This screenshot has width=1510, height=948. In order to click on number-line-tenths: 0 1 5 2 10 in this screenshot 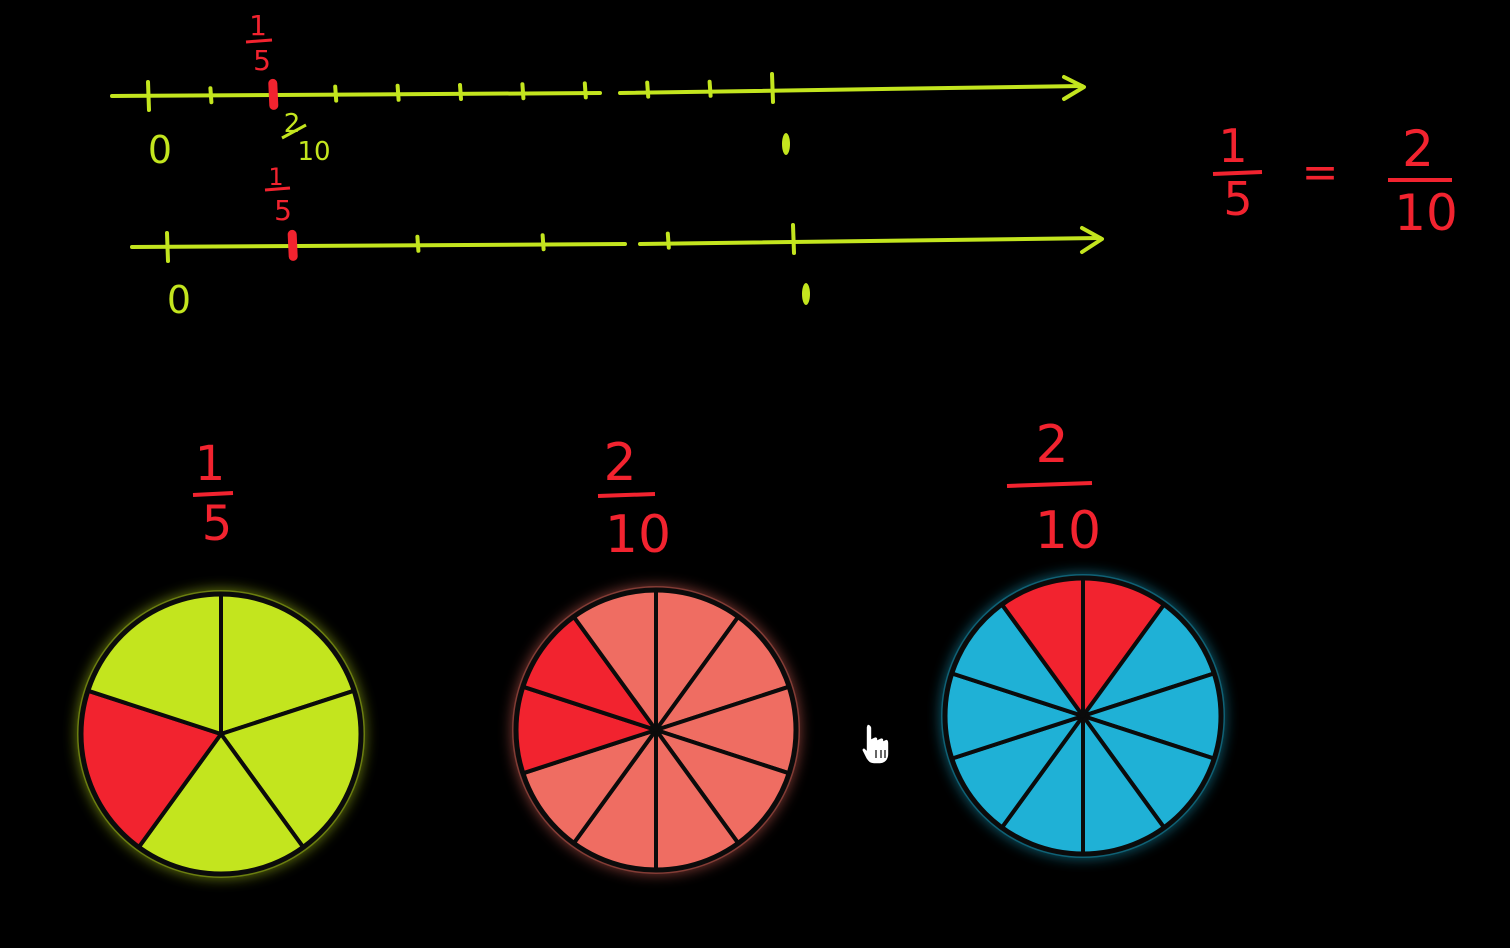, I will do `click(598, 90)`.